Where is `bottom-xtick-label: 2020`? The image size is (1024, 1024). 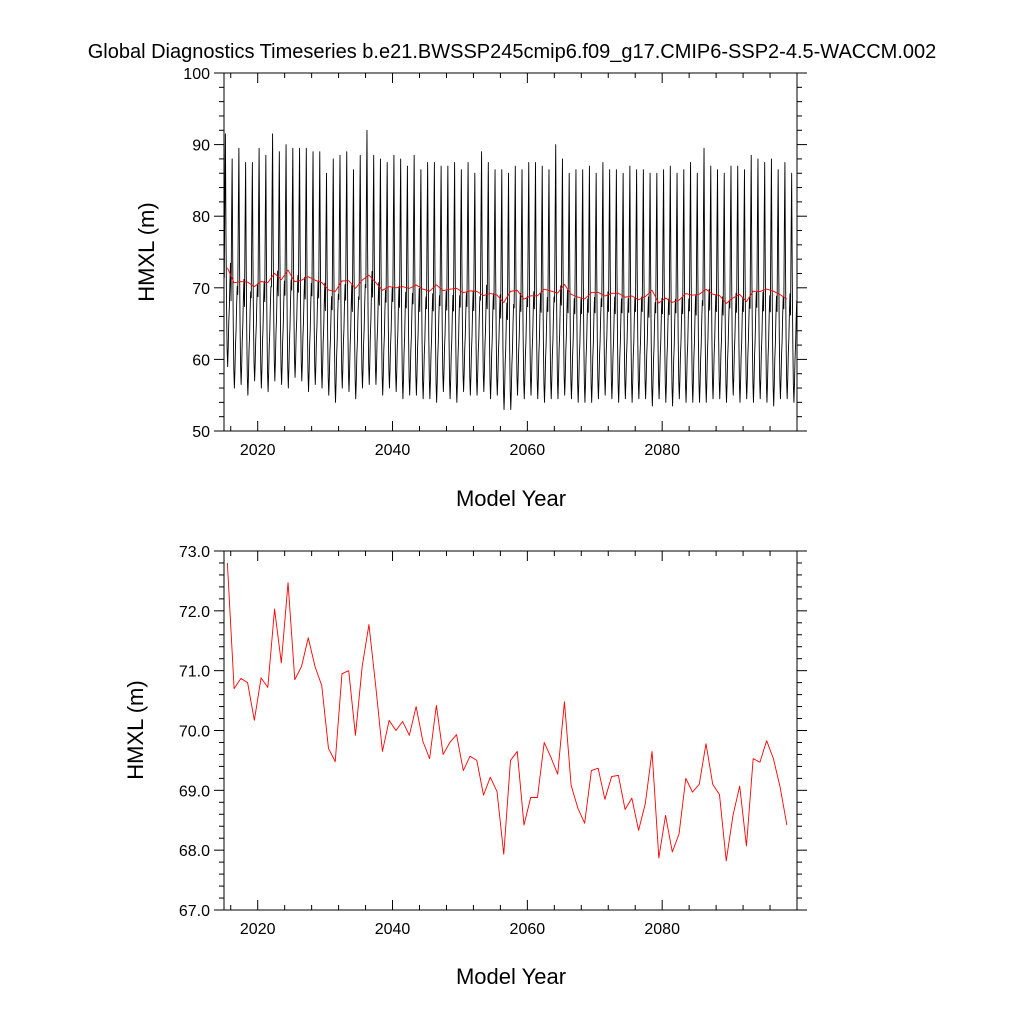 bottom-xtick-label: 2020 is located at coordinates (258, 929).